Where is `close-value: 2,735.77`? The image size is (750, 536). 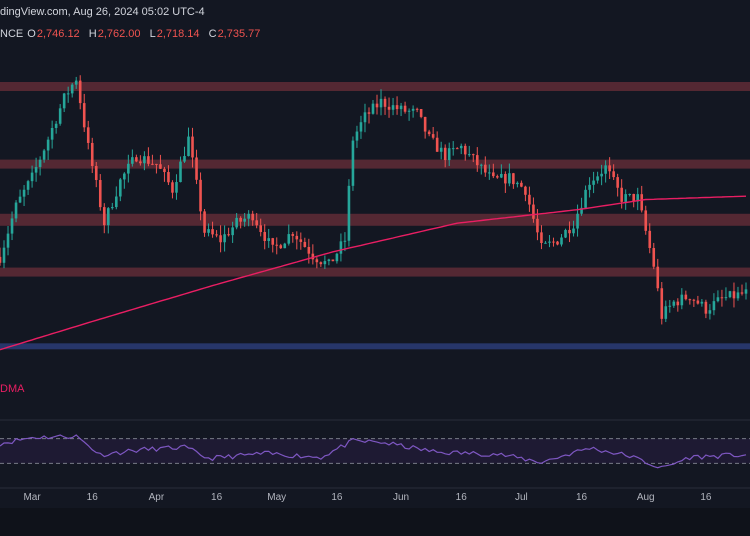
close-value: 2,735.77 is located at coordinates (239, 34).